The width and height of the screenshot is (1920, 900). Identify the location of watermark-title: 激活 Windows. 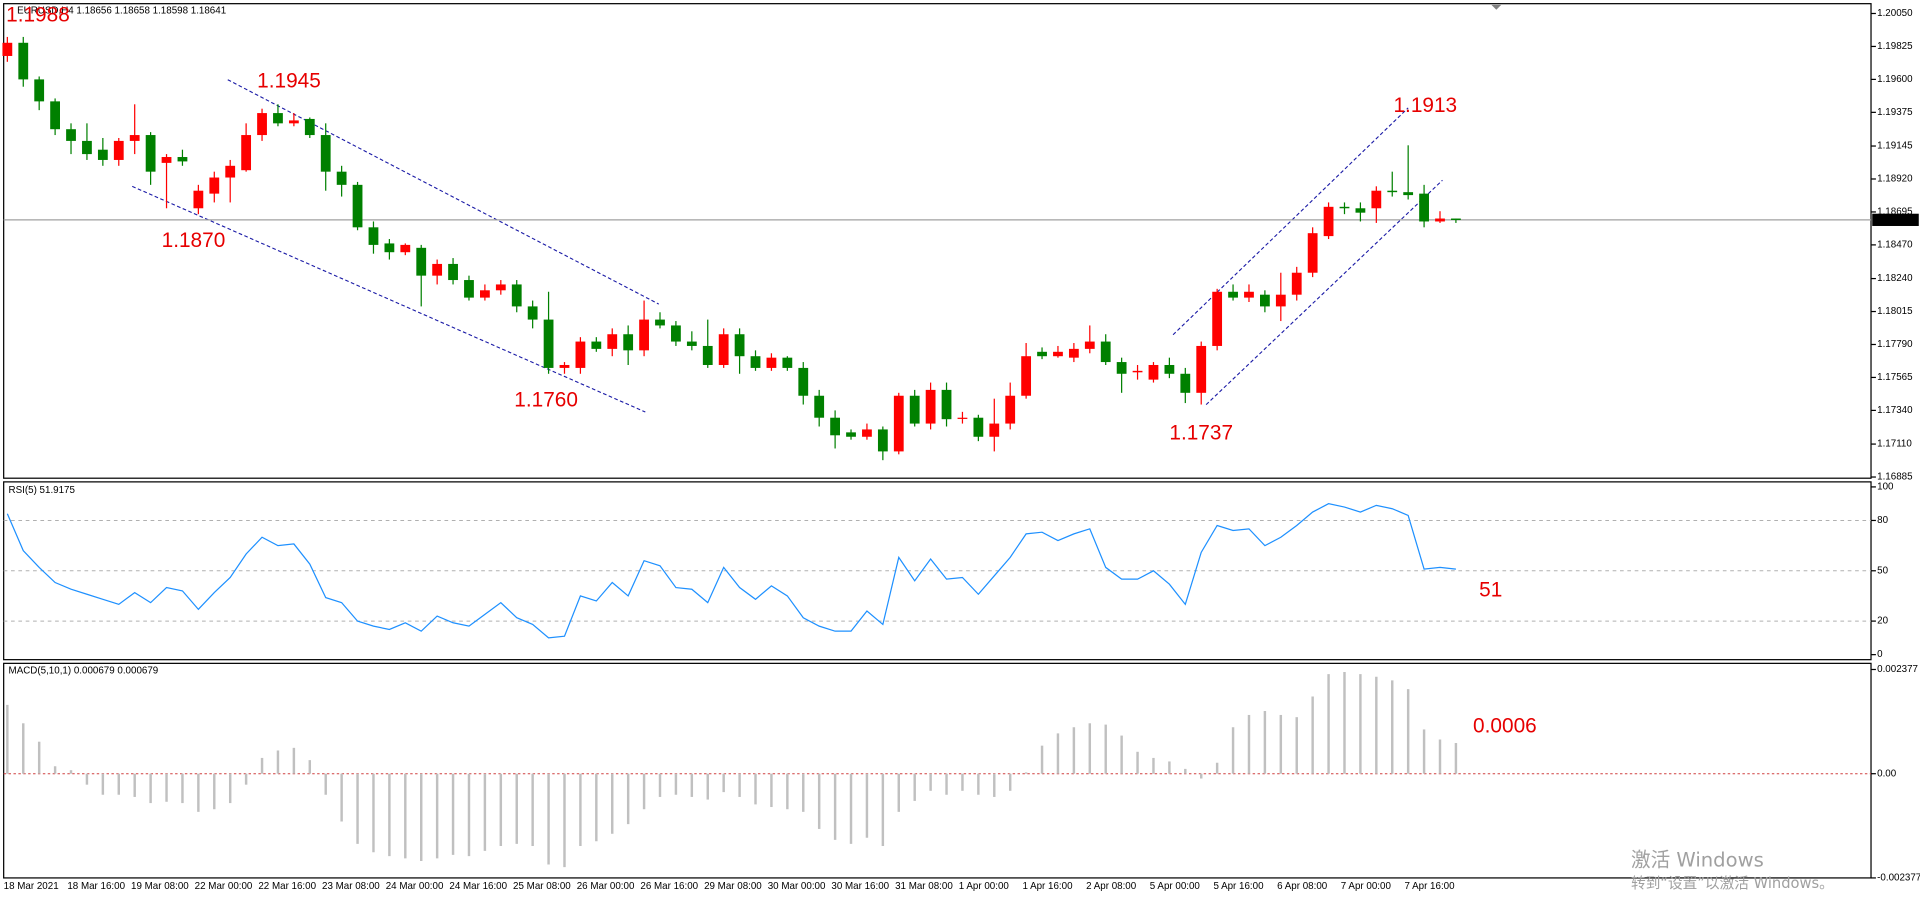
(1697, 859).